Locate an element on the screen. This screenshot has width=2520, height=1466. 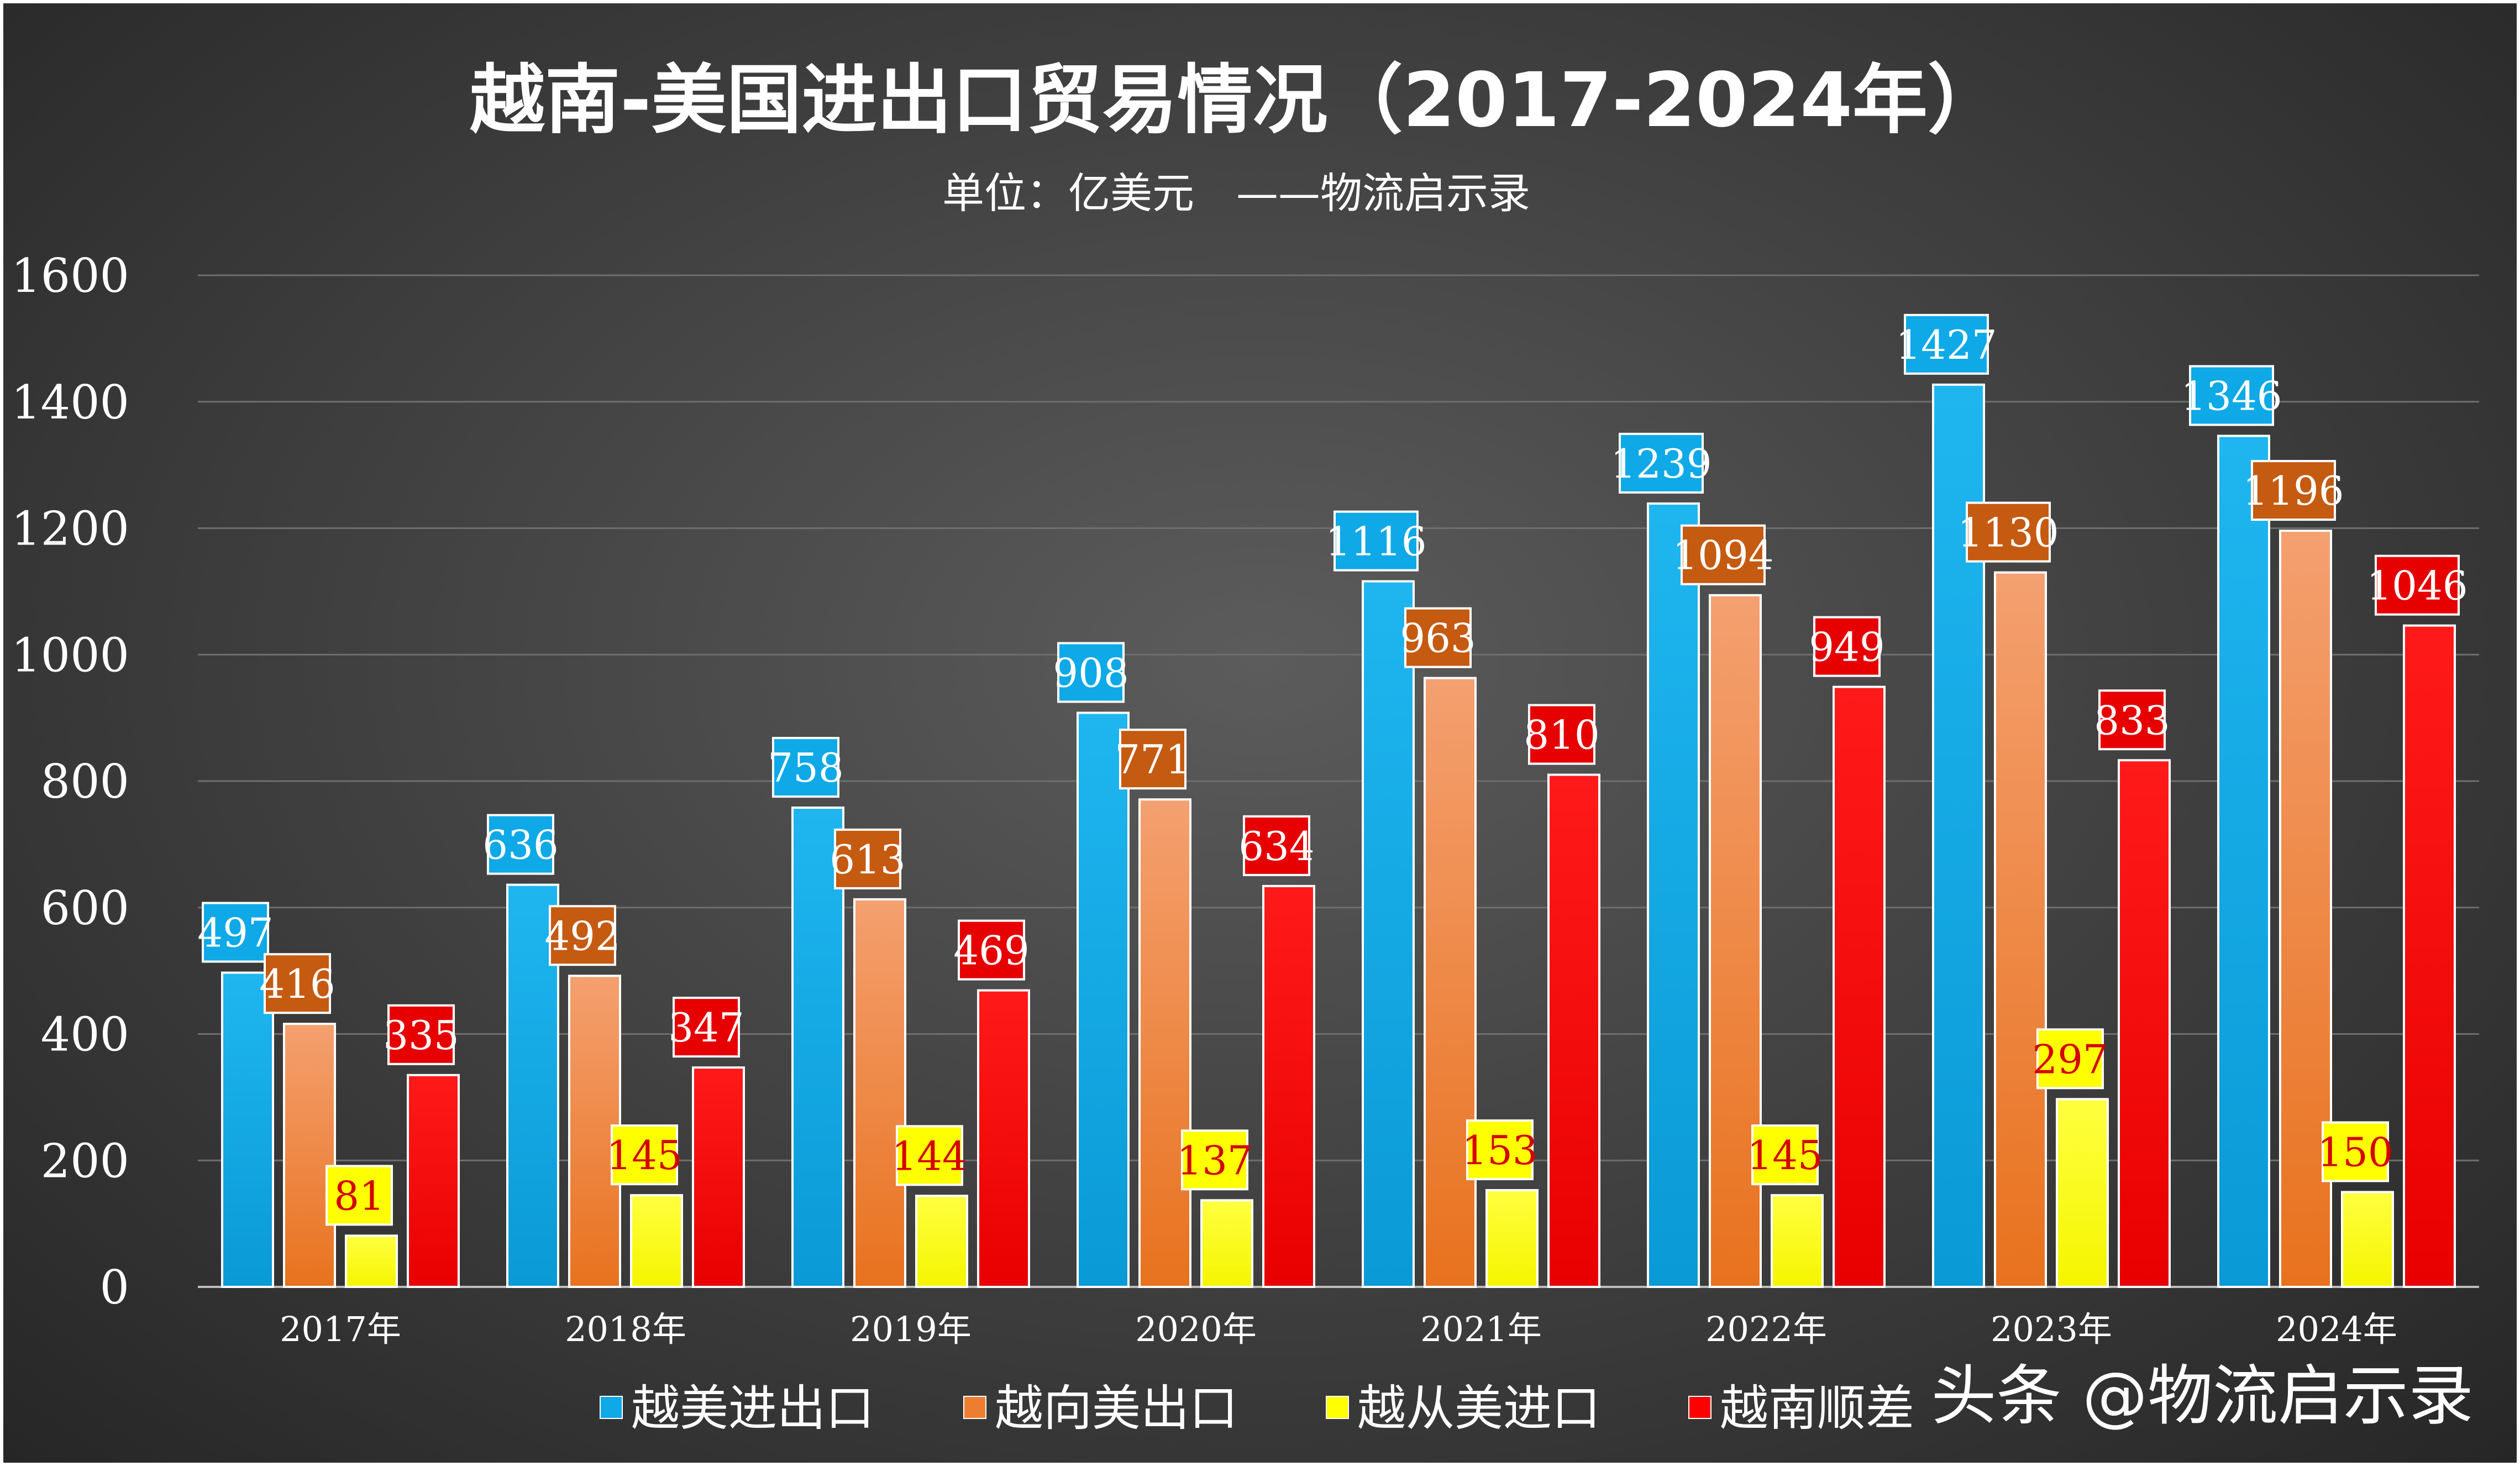
data-label: 613 is located at coordinates (868, 859).